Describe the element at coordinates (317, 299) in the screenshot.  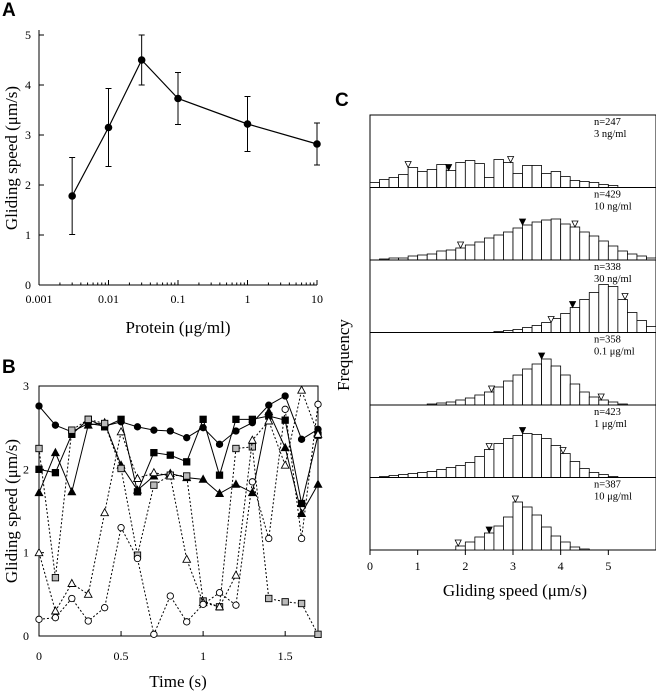
I see `panel-a-x-tick-label: 10` at that location.